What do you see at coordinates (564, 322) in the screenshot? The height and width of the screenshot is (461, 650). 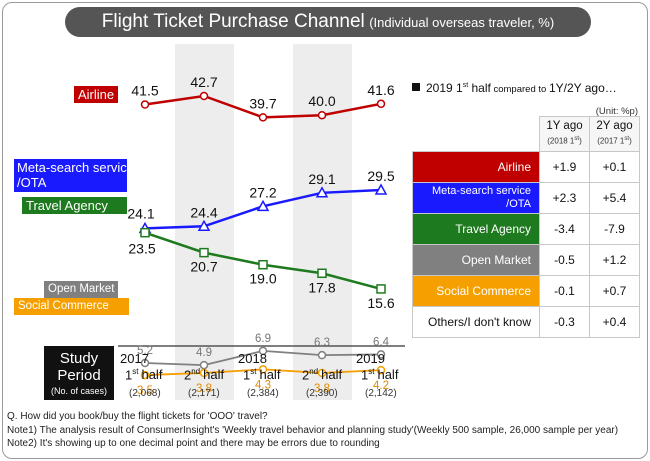 I see `comparison-1y-value: -0.3` at bounding box center [564, 322].